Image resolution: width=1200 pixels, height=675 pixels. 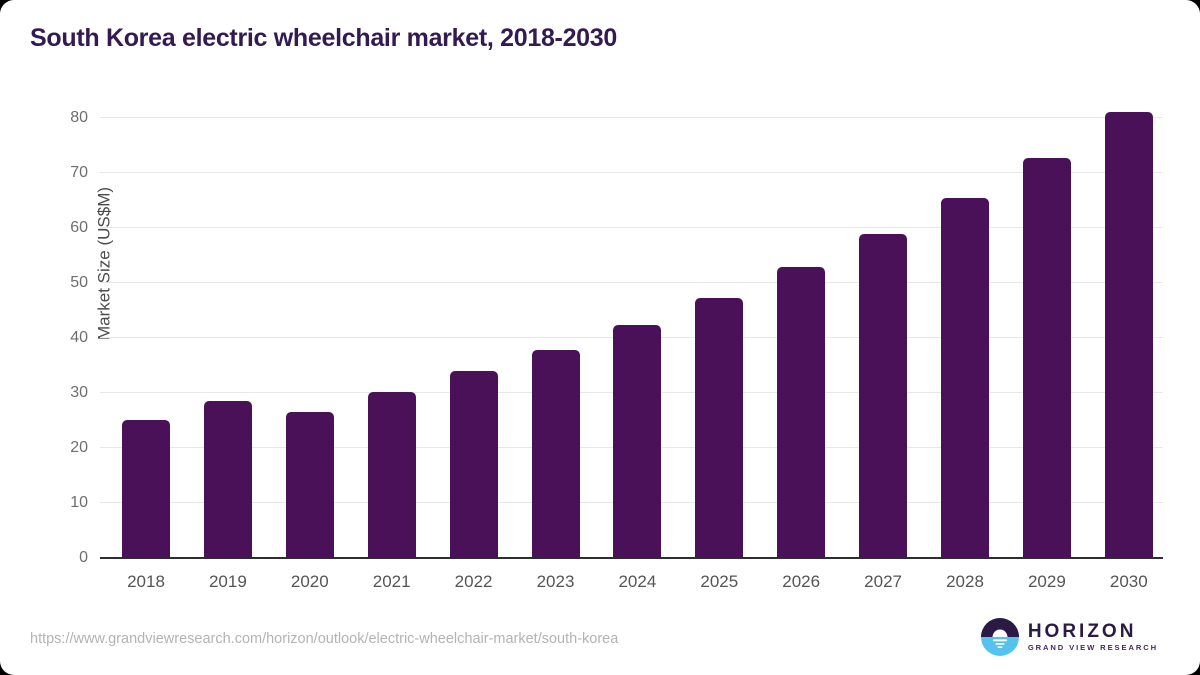 I want to click on x-axis-line, so click(x=631, y=558).